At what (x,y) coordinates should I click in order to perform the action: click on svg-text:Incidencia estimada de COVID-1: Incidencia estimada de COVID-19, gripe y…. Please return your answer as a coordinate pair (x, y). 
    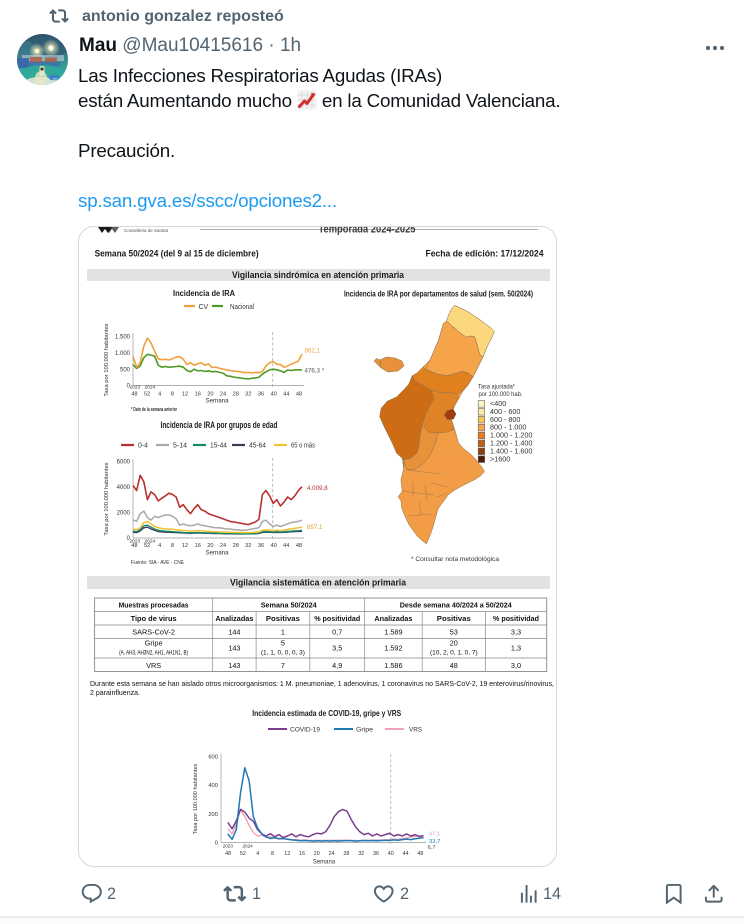
    Looking at the image, I should click on (327, 713).